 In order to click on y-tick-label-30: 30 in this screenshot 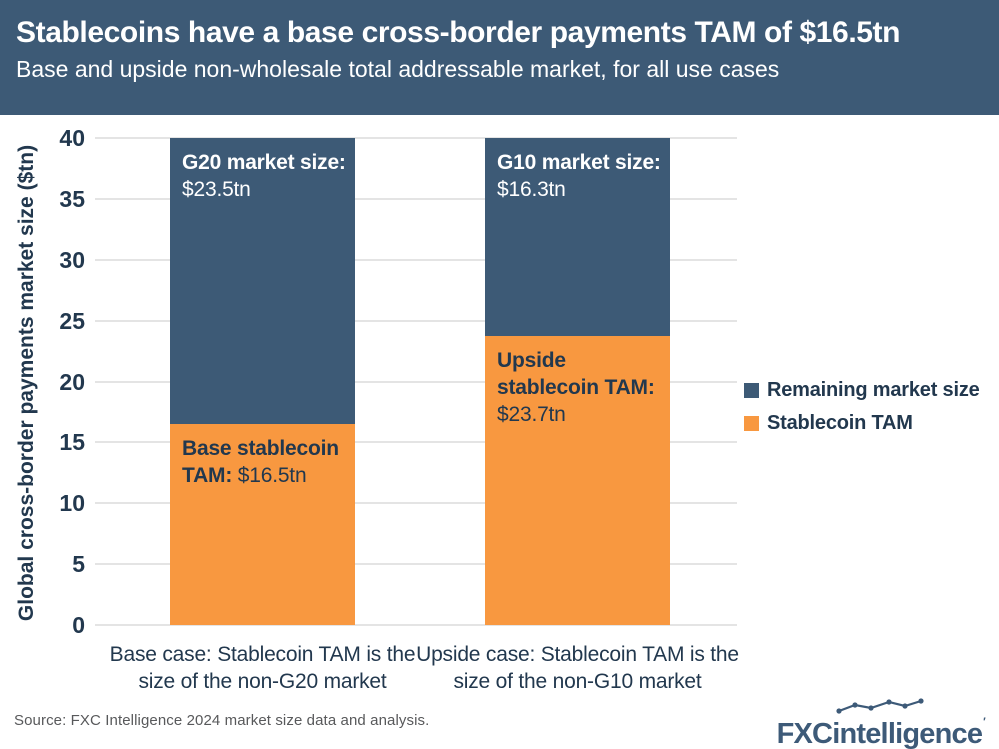, I will do `click(72, 259)`.